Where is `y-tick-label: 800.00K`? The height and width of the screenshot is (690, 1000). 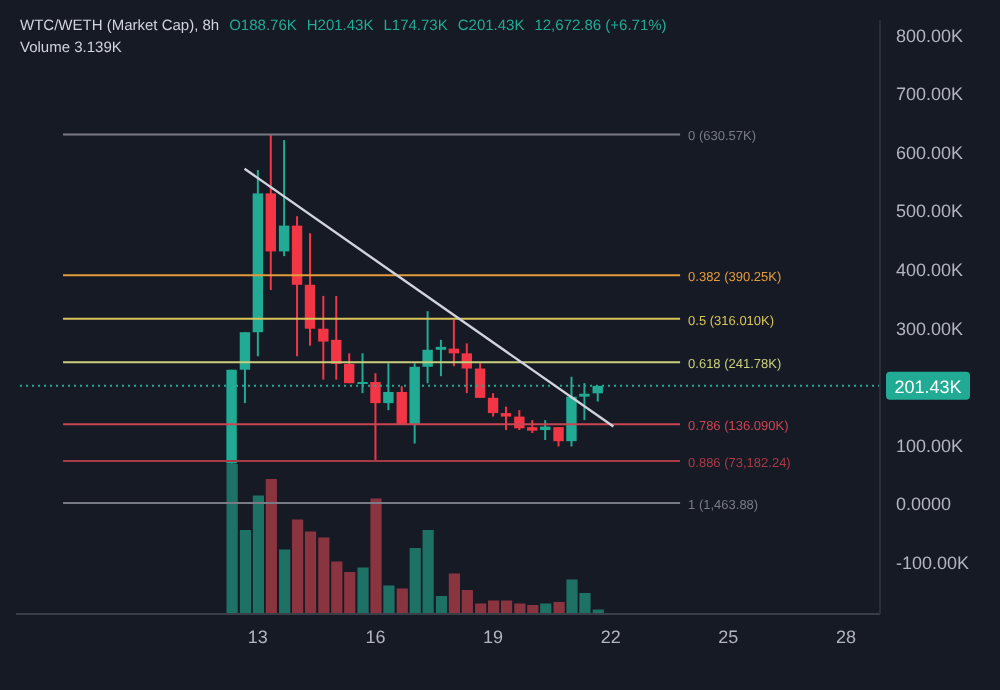
y-tick-label: 800.00K is located at coordinates (930, 35).